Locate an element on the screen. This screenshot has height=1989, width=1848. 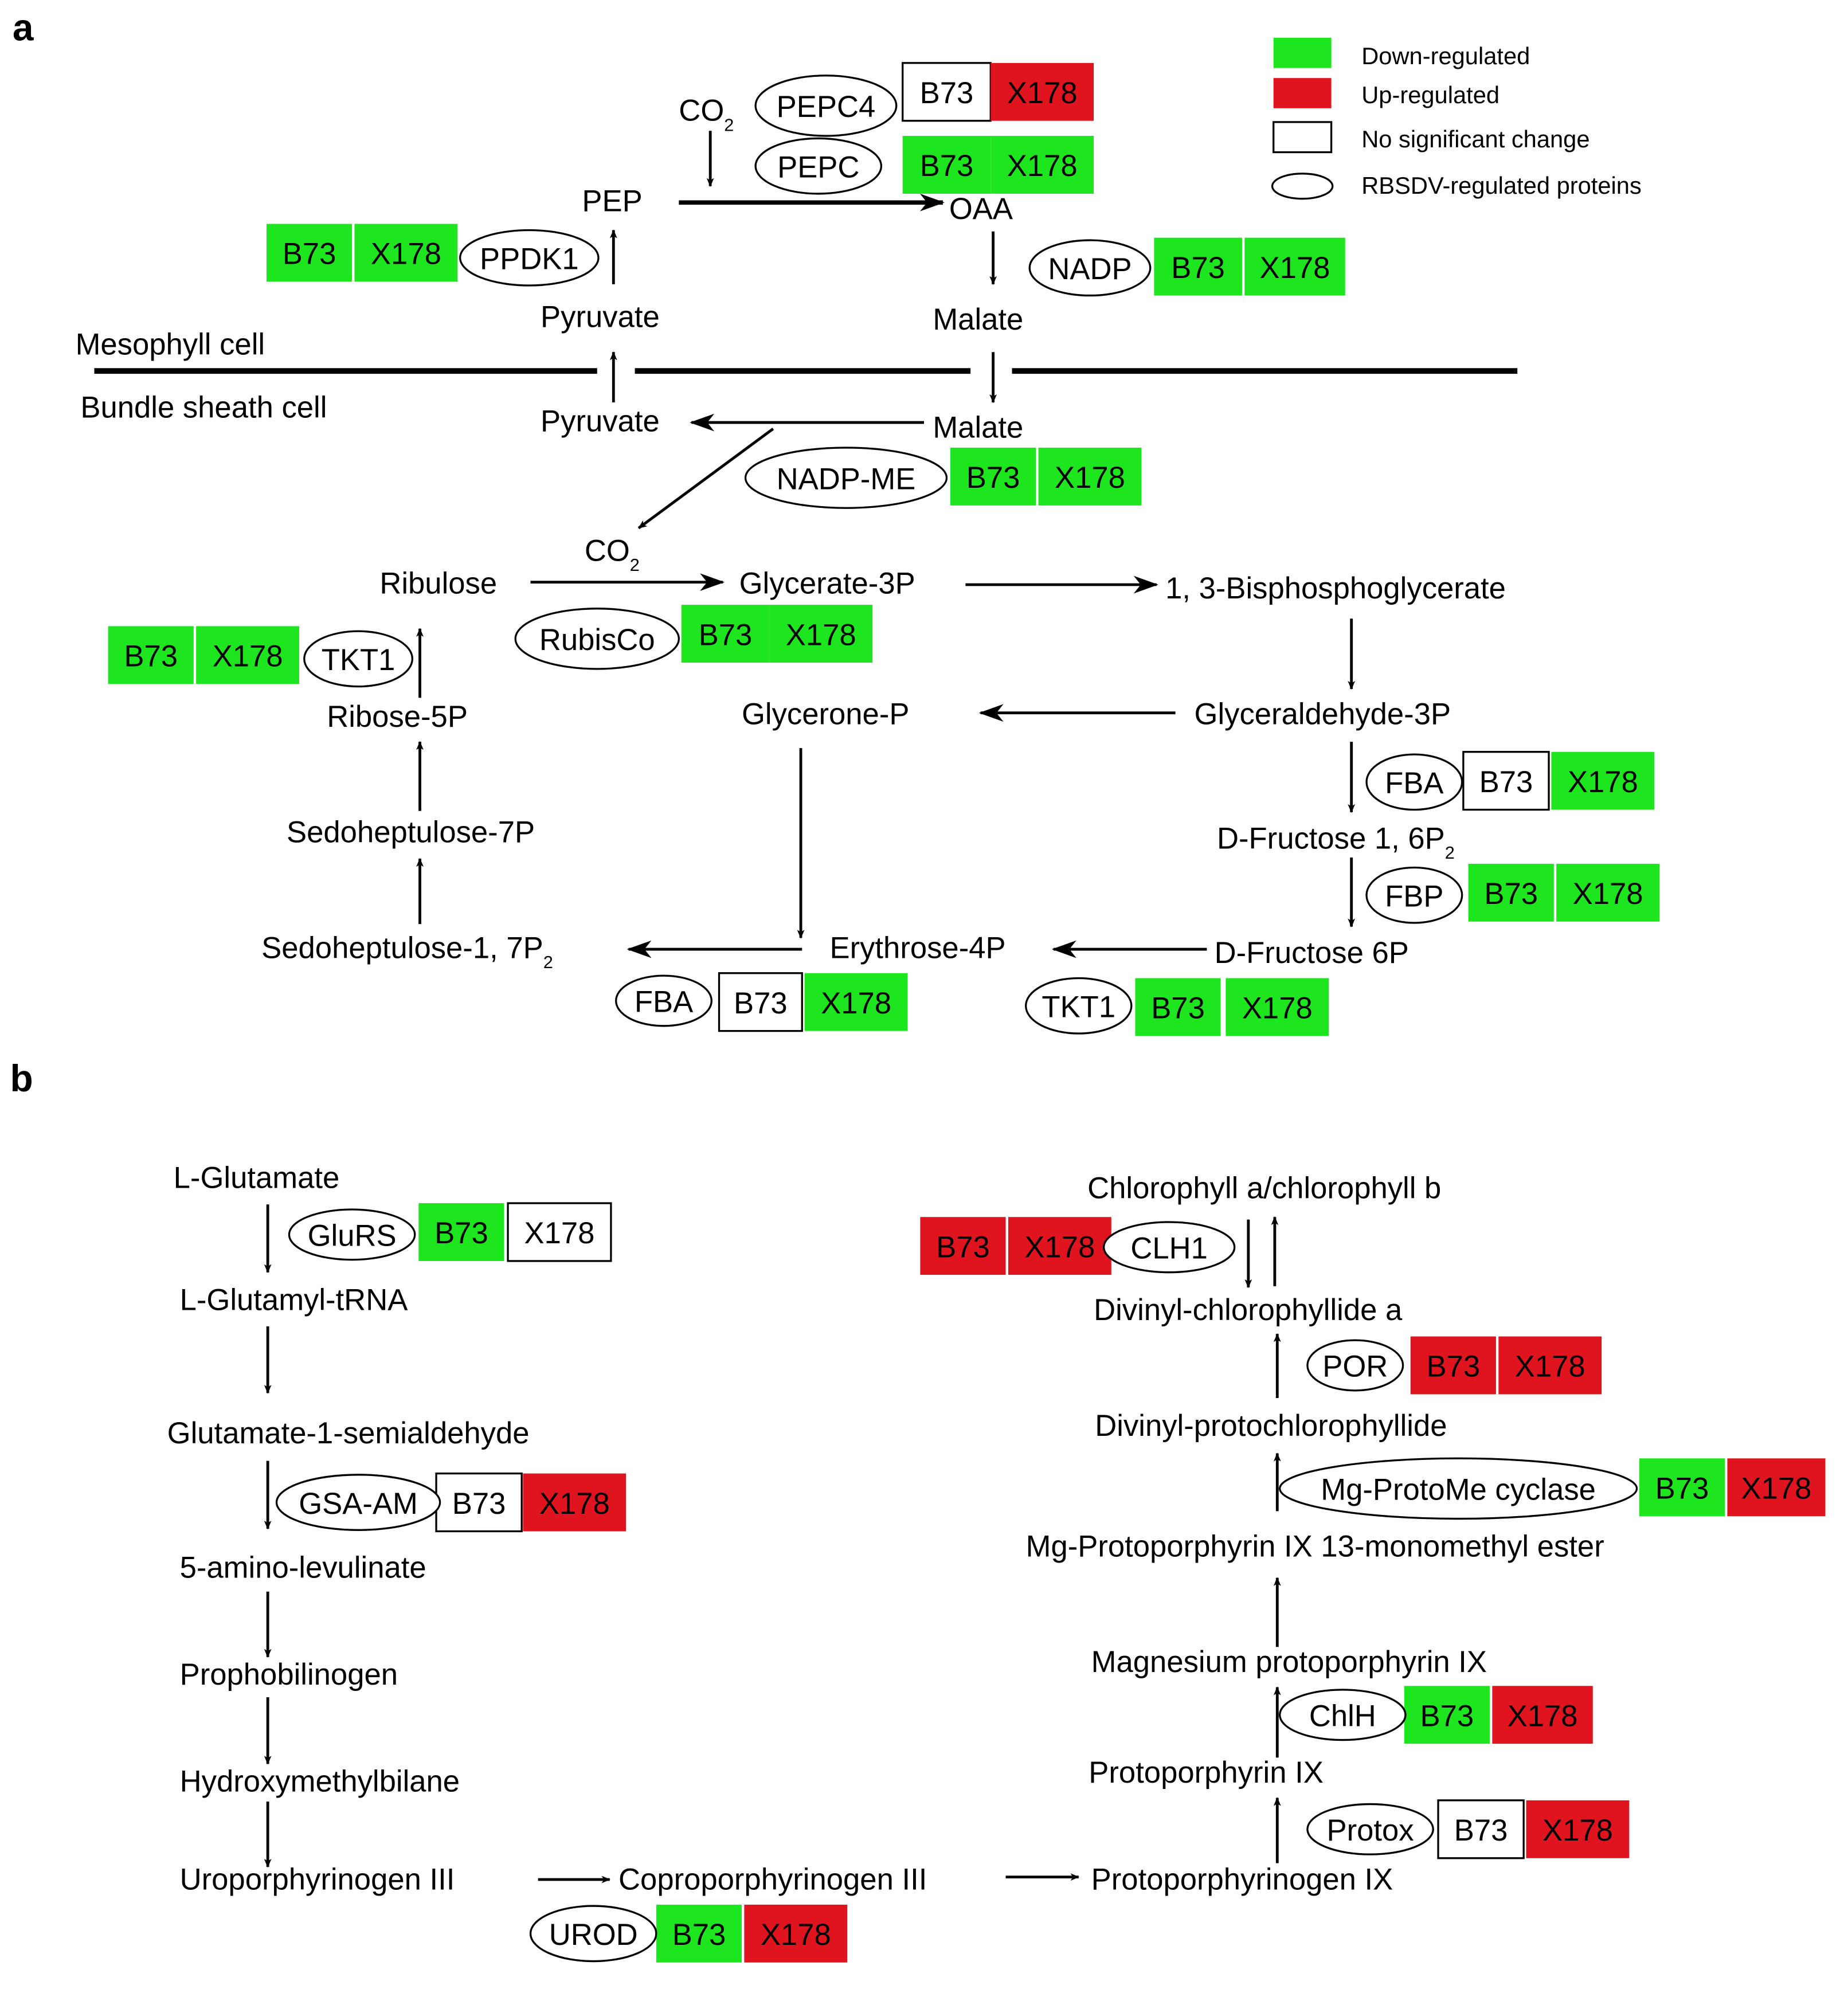
metabolite-porphobilinogen: Prophobilinogen is located at coordinates (289, 1675).